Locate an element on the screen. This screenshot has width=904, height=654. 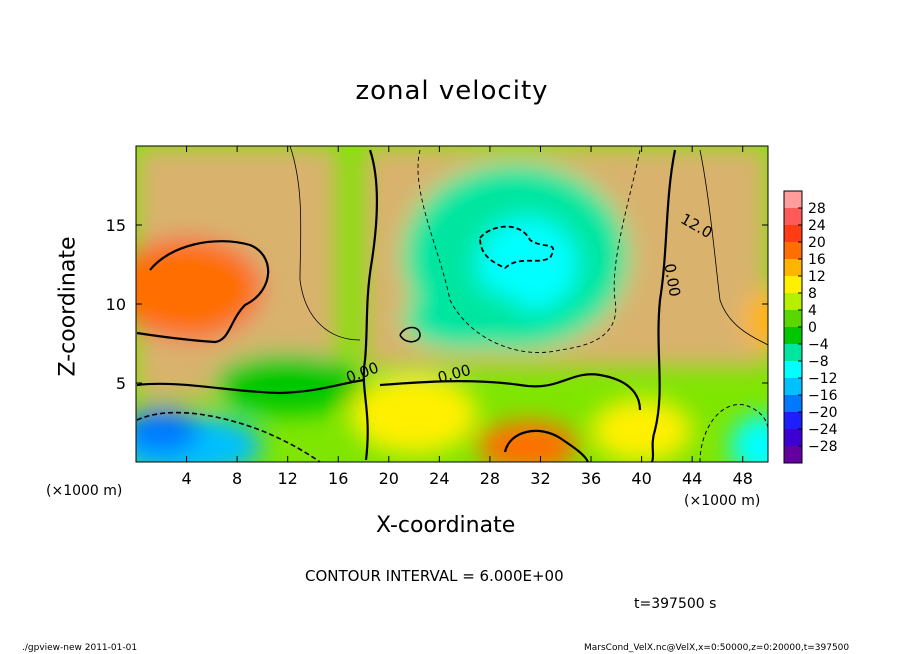
x-tick-label-6: 28 is located at coordinates (490, 478).